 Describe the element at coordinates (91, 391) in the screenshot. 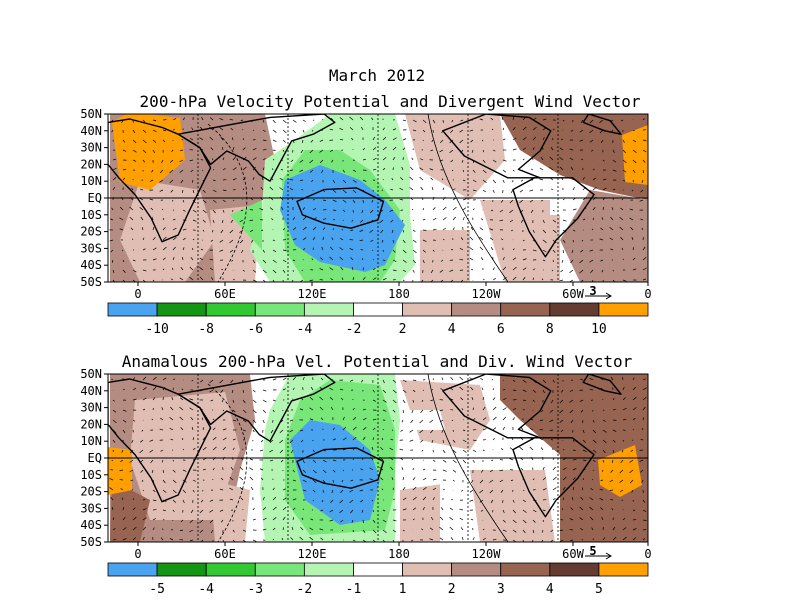

I see `panel2-lat-label: 40N` at that location.